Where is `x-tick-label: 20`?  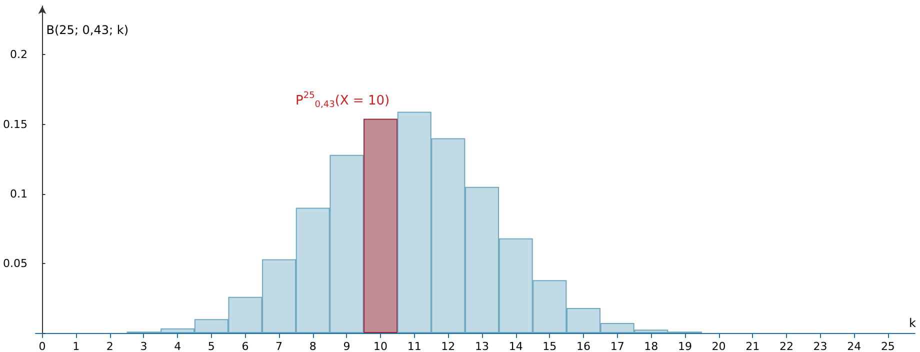
x-tick-label: 20 is located at coordinates (719, 346).